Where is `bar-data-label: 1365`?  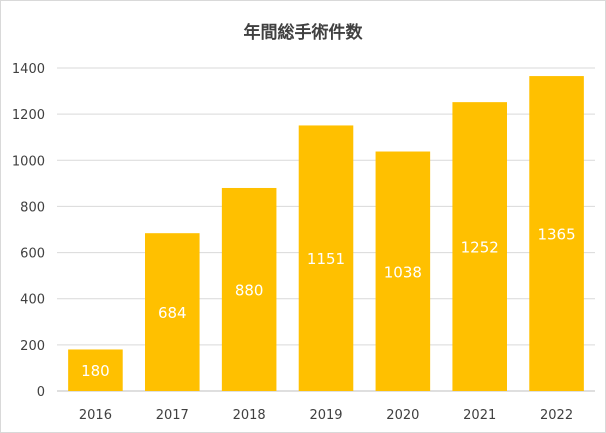
bar-data-label: 1365 is located at coordinates (556, 235).